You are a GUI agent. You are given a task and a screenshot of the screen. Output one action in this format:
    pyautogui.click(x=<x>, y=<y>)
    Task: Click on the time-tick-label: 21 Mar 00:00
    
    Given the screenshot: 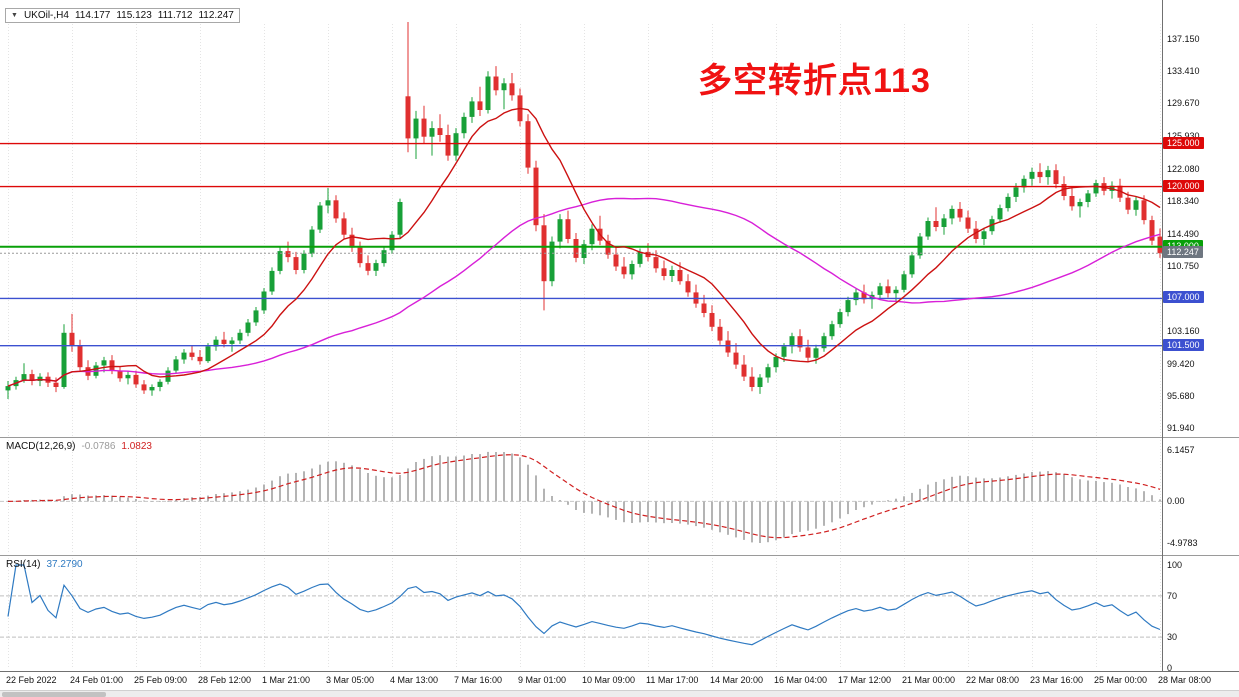 What is the action you would take?
    pyautogui.click(x=929, y=680)
    